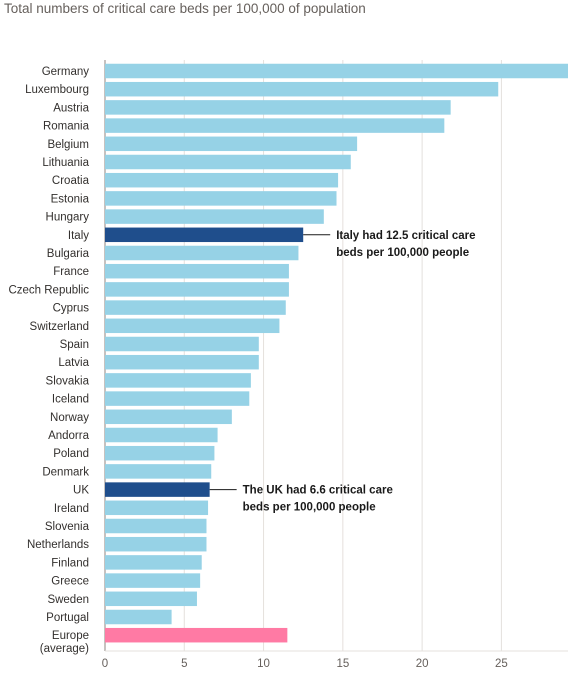  What do you see at coordinates (71, 509) in the screenshot?
I see `category-label-ireland: Ireland` at bounding box center [71, 509].